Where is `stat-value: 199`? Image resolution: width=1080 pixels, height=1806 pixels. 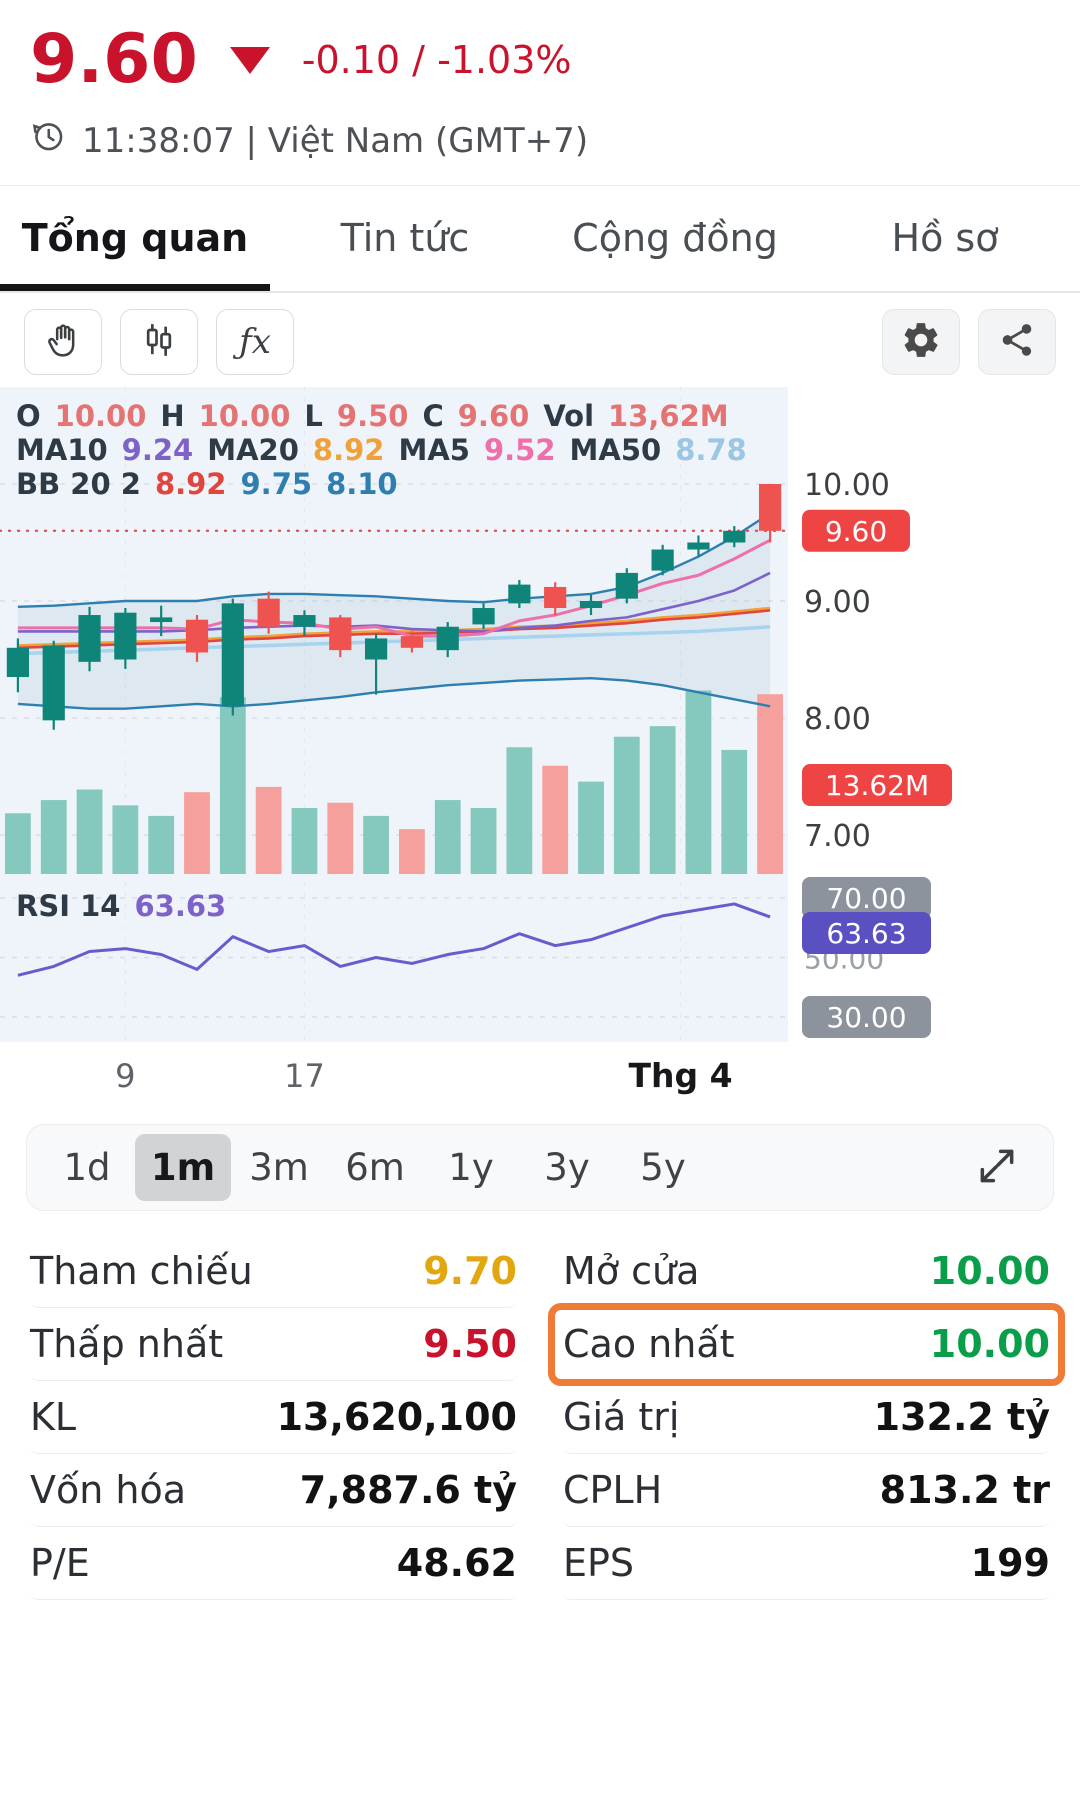
stat-value: 199 is located at coordinates (1010, 1563).